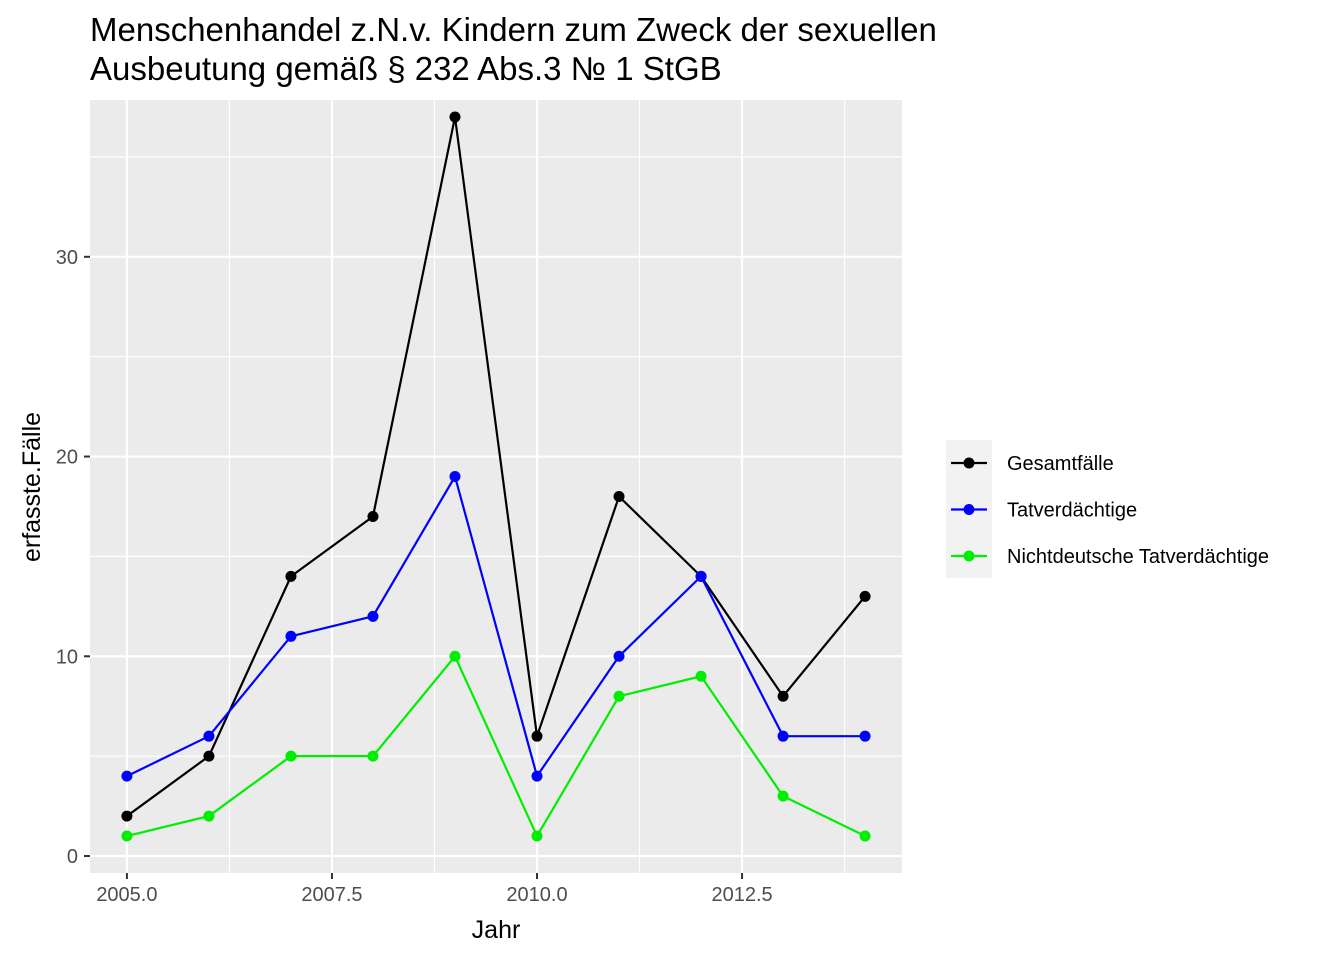 The width and height of the screenshot is (1344, 960). Describe the element at coordinates (32, 487) in the screenshot. I see `y-axis-title: erfasste.Fälle` at that location.